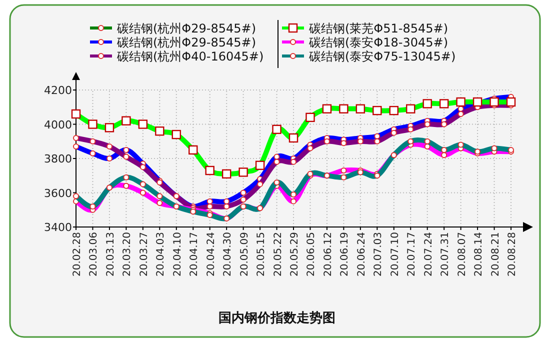  Describe the element at coordinates (462, 254) in the screenshot. I see `x-tick-label: 20.08.07` at that location.